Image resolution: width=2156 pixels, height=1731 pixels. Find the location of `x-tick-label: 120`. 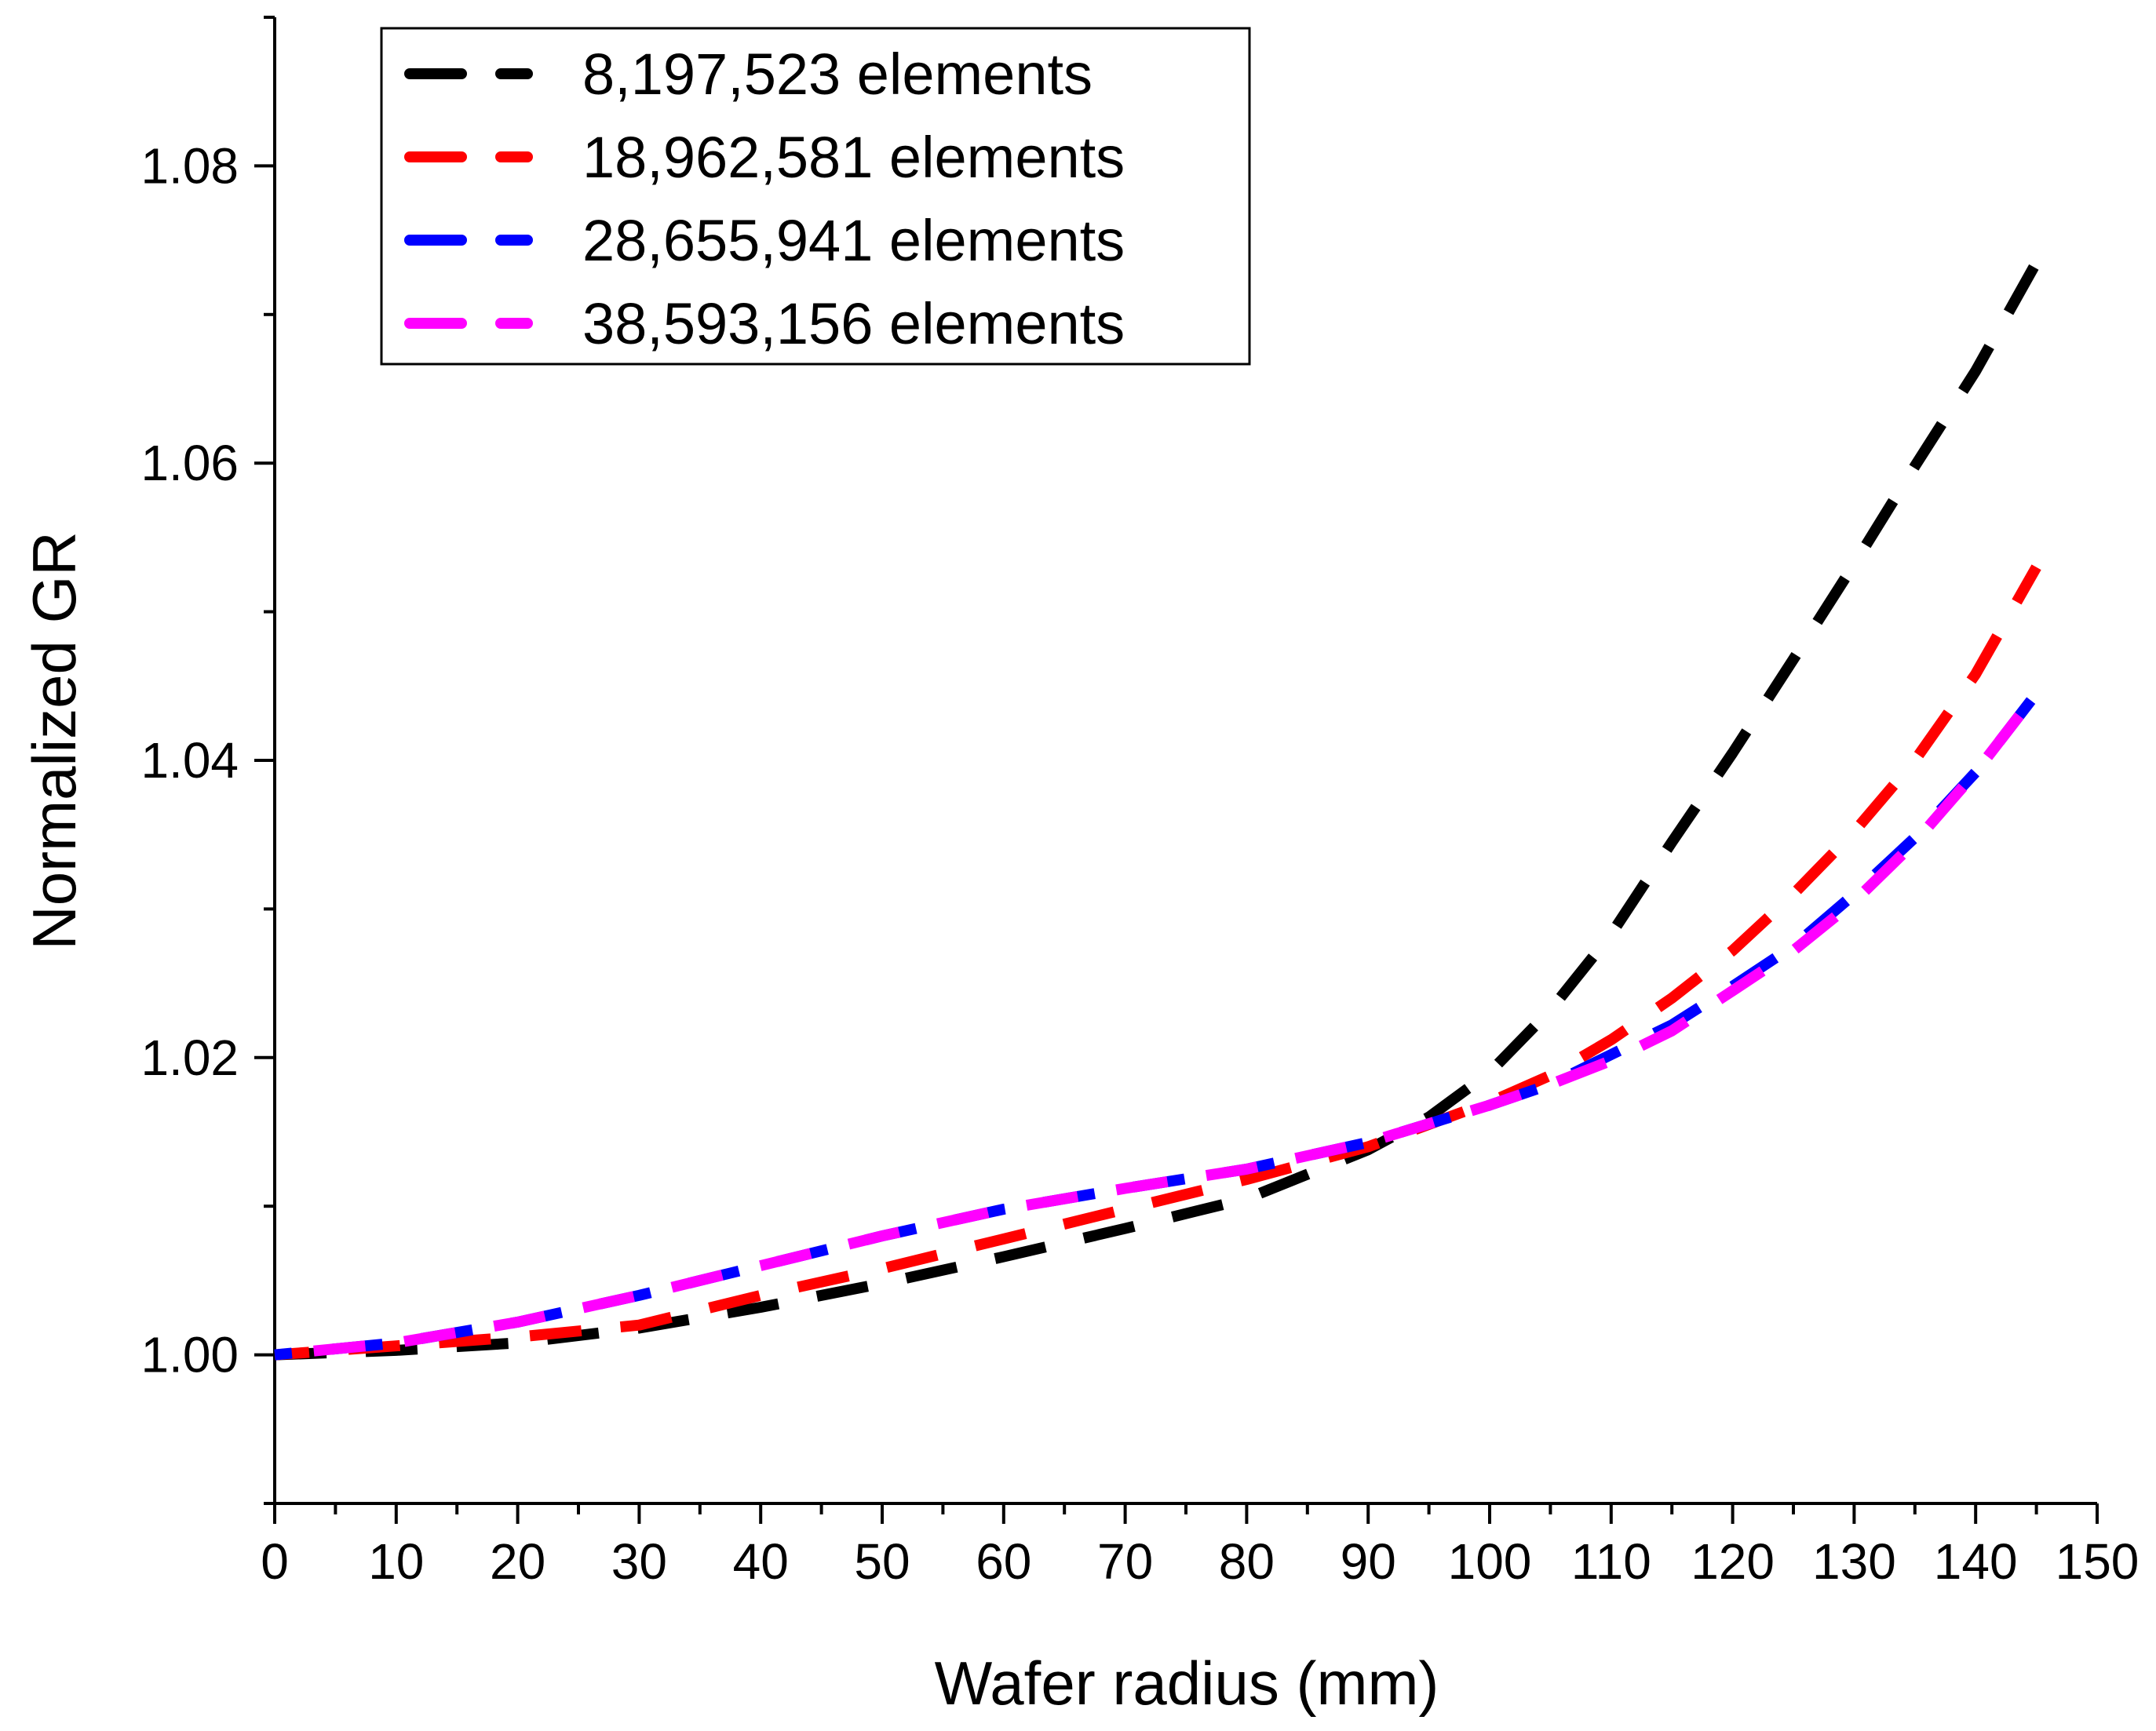

x-tick-label: 120 is located at coordinates (1733, 1561).